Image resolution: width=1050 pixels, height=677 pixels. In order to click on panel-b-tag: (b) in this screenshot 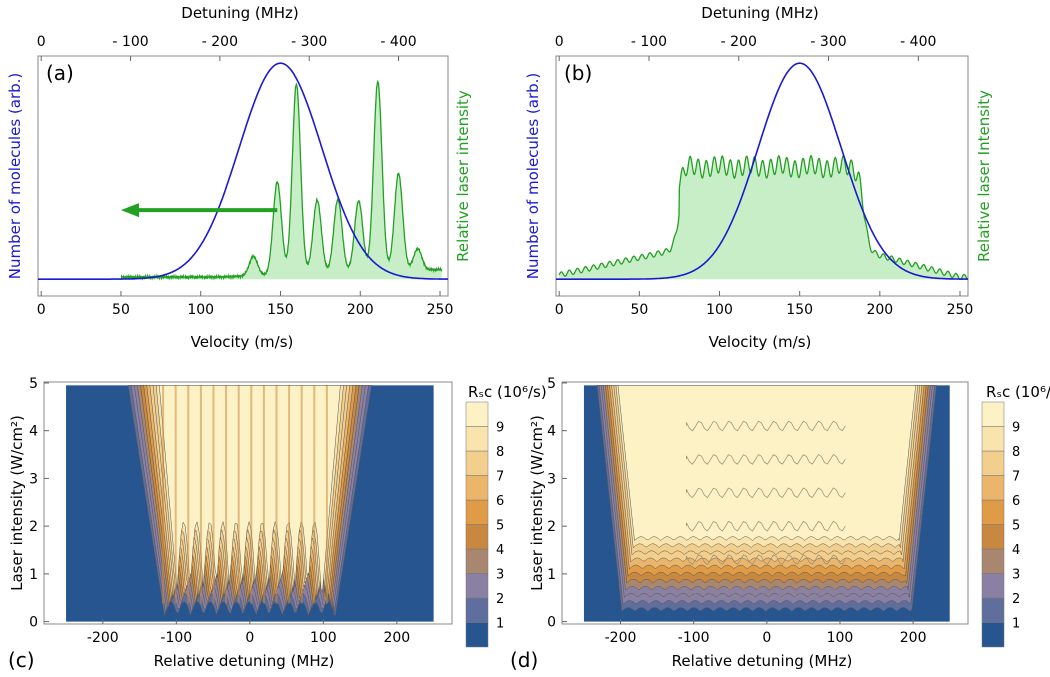, I will do `click(578, 73)`.